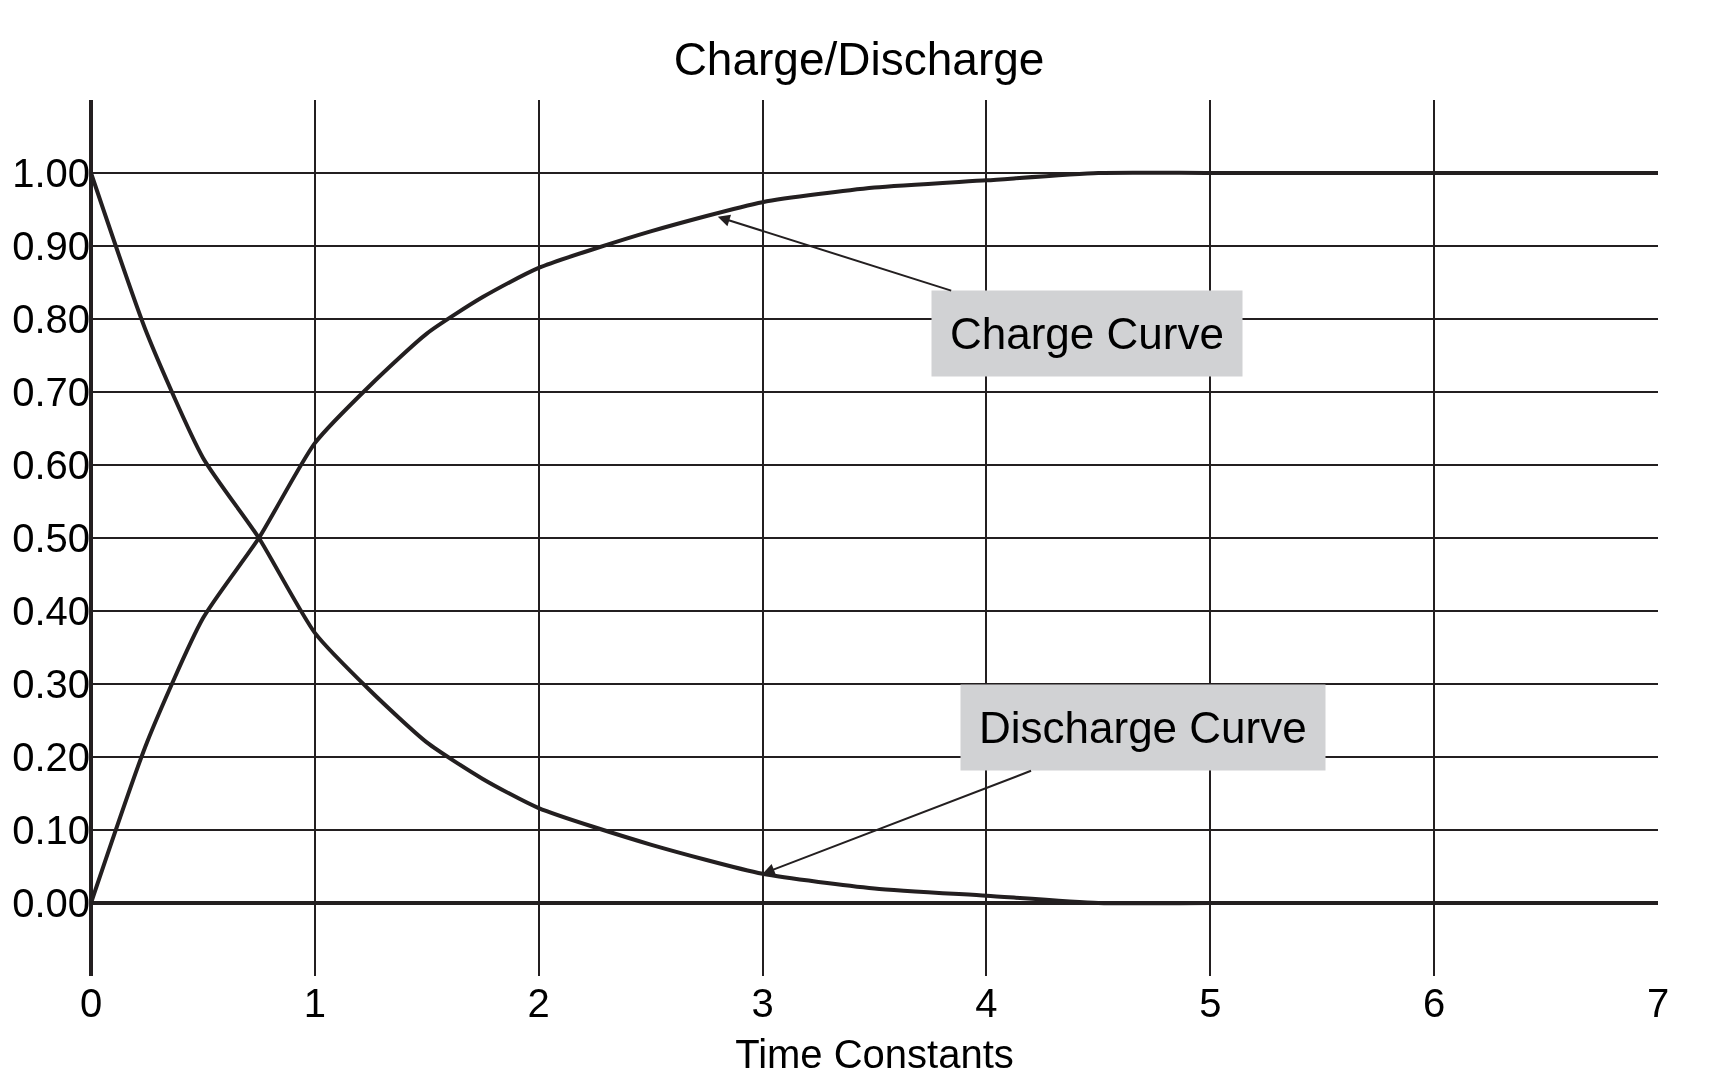 The image size is (1718, 1080). I want to click on x-tick-label: 1, so click(314, 1003).